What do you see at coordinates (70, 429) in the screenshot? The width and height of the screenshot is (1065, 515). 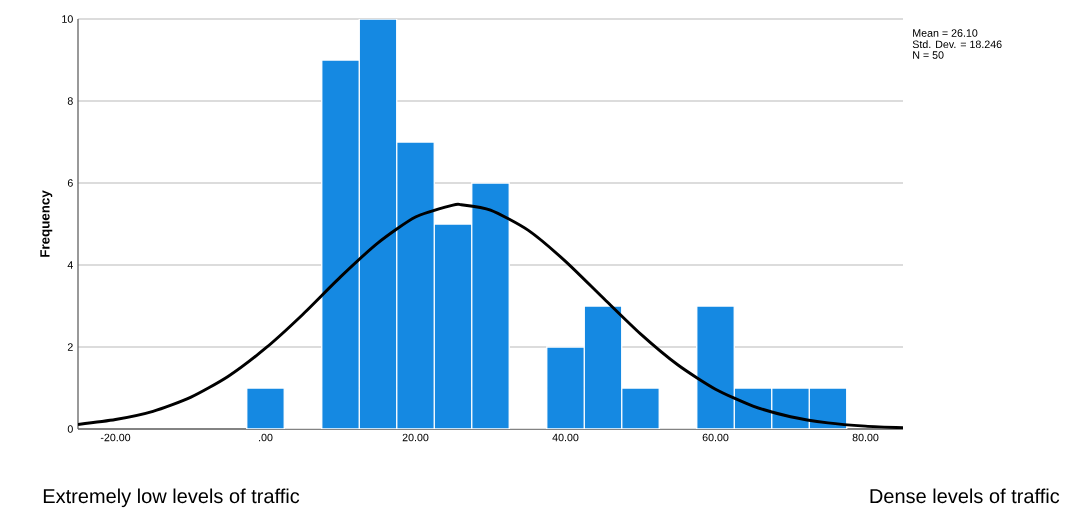 I see `y-tick-label: 0` at bounding box center [70, 429].